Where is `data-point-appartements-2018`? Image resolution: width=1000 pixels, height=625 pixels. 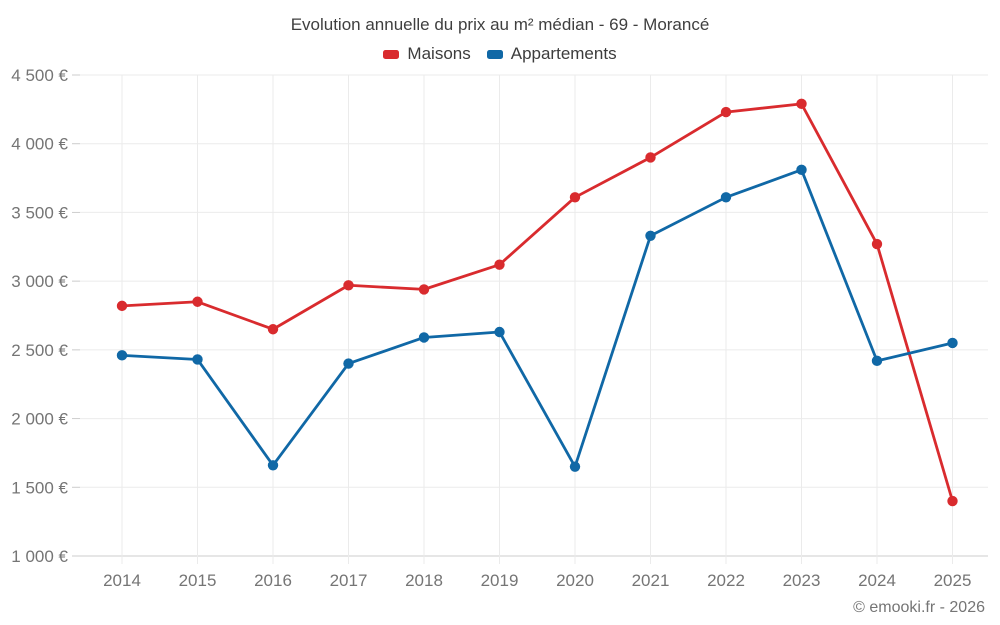
data-point-appartements-2018 is located at coordinates (424, 337).